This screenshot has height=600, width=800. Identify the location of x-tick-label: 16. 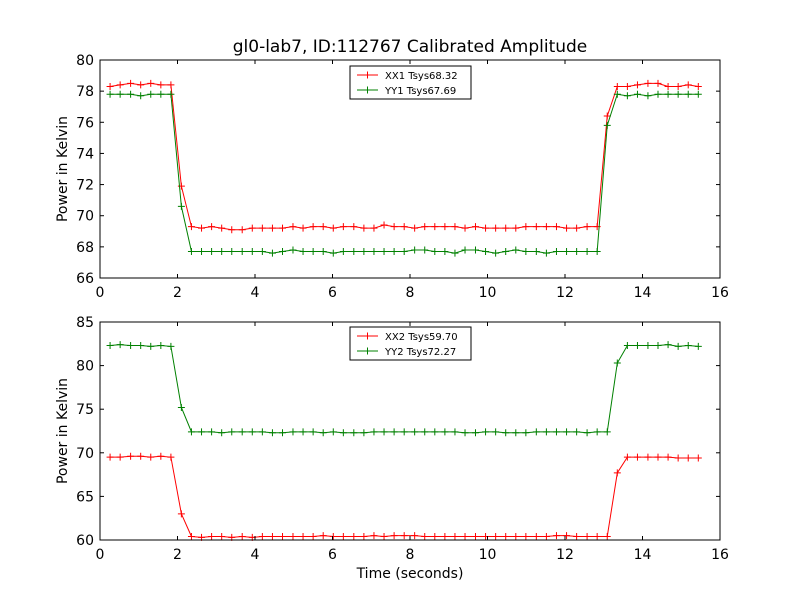
(720, 293).